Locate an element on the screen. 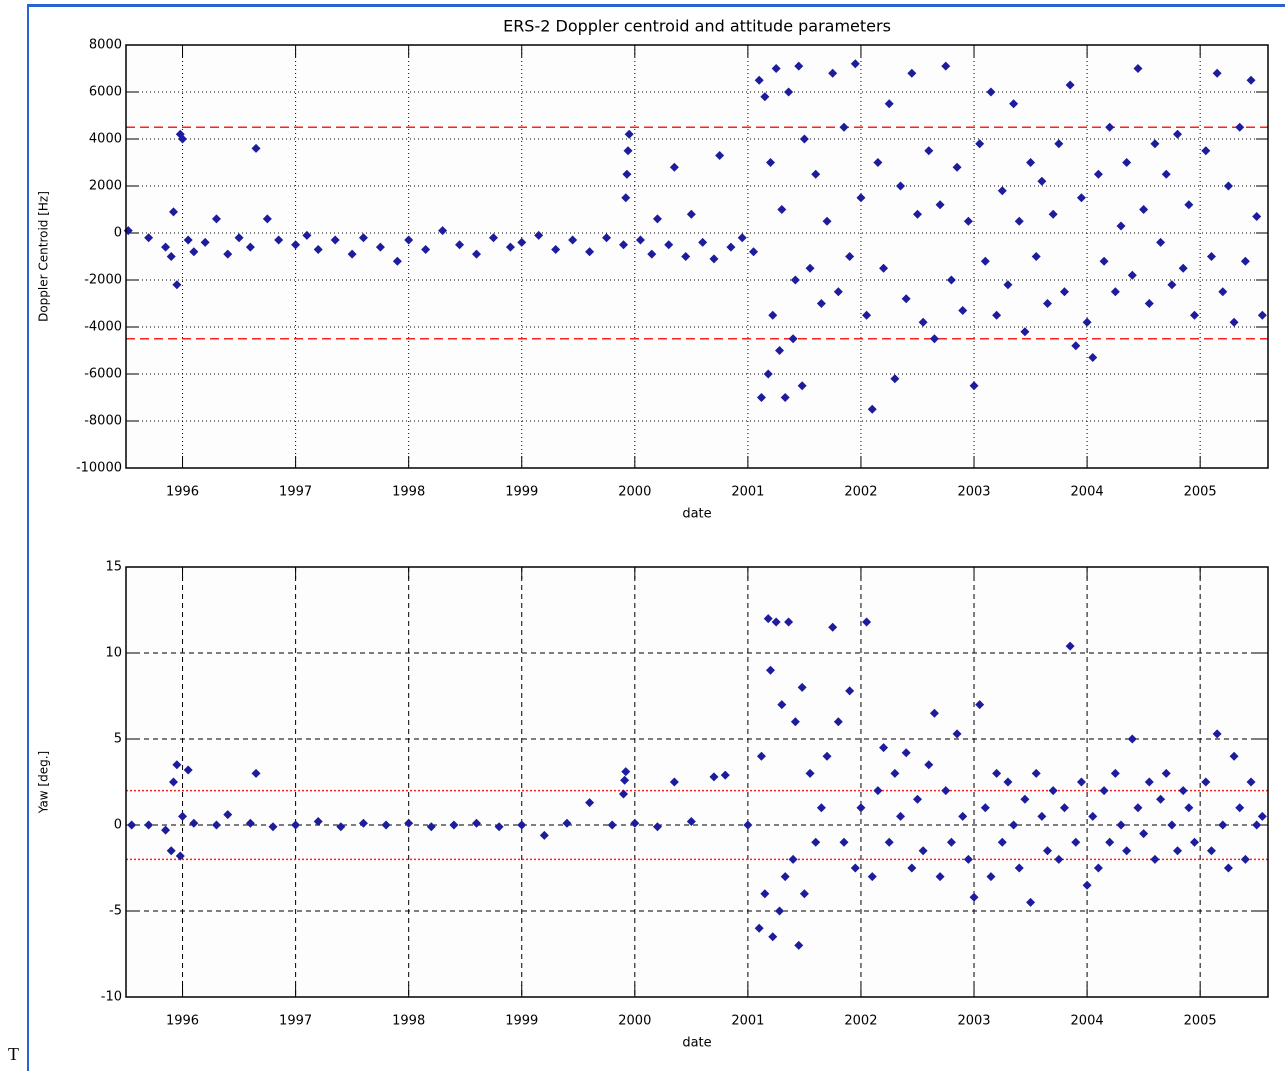 This screenshot has height=1075, width=1285. x-tick-label: 2001 is located at coordinates (747, 492).